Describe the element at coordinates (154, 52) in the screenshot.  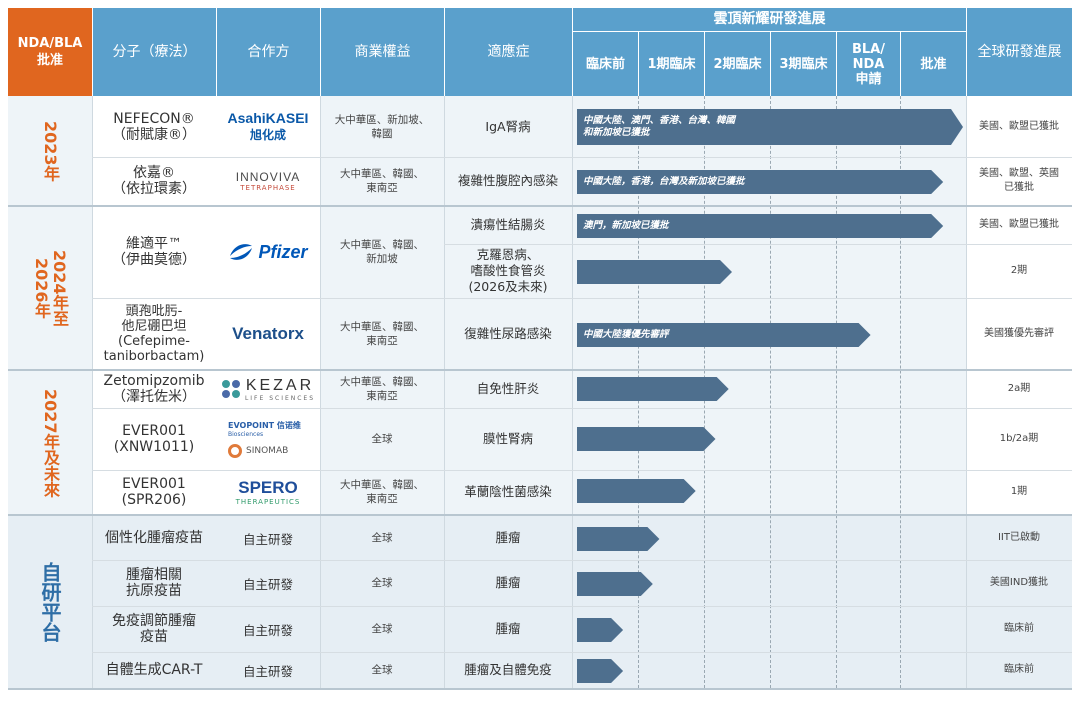
I see `header-molecule: 分子（療法）` at that location.